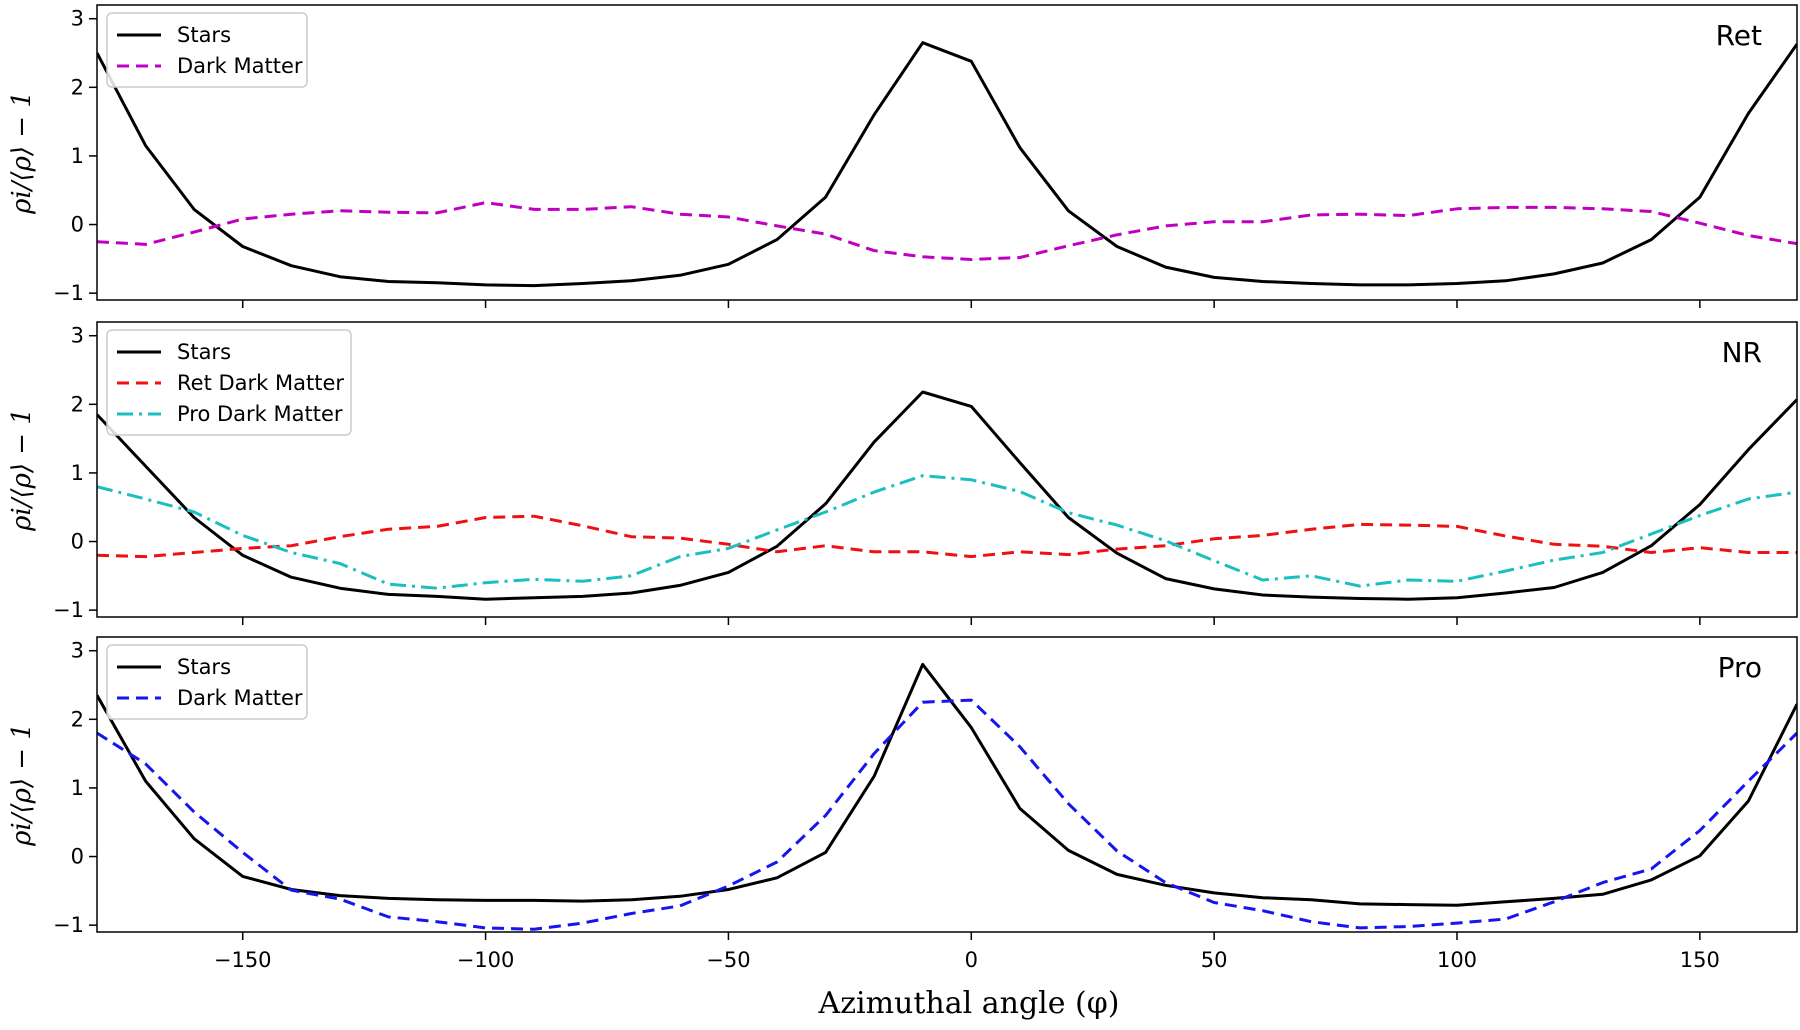 The image size is (1800, 1030). I want to click on panel-nr-legend: Stars Ret Dark Matter Pro Dark Matter, so click(229, 382).